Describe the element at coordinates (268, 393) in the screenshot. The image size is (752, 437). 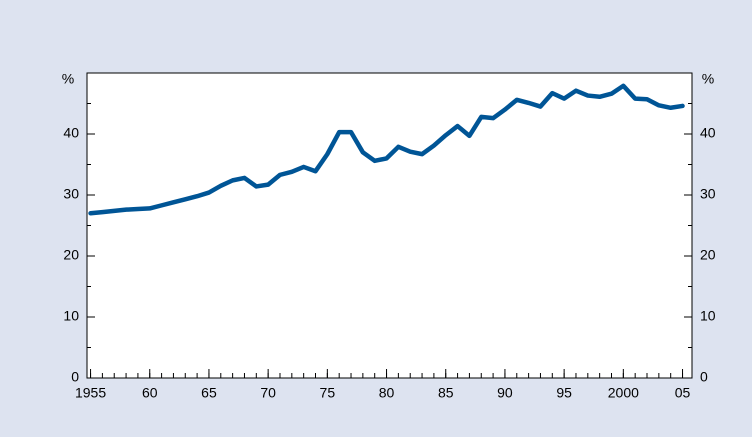
I see `x-tick-label: 70` at that location.